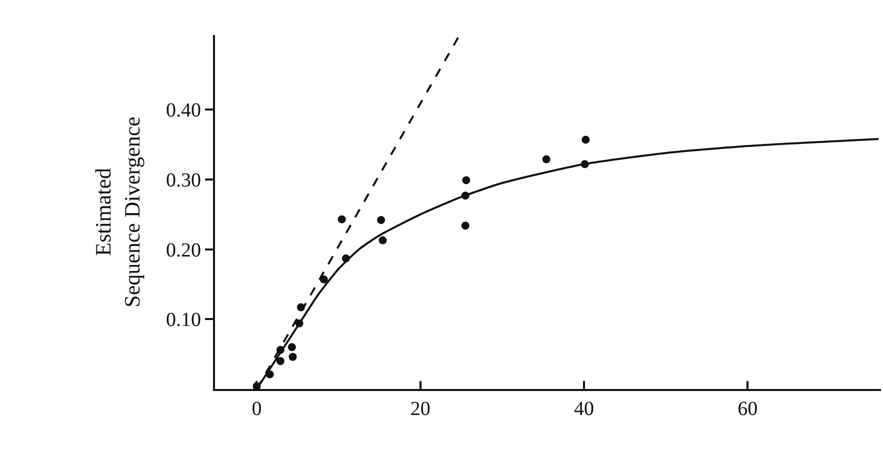 This screenshot has height=454, width=883. I want to click on y-tick-label: 0.10, so click(183, 320).